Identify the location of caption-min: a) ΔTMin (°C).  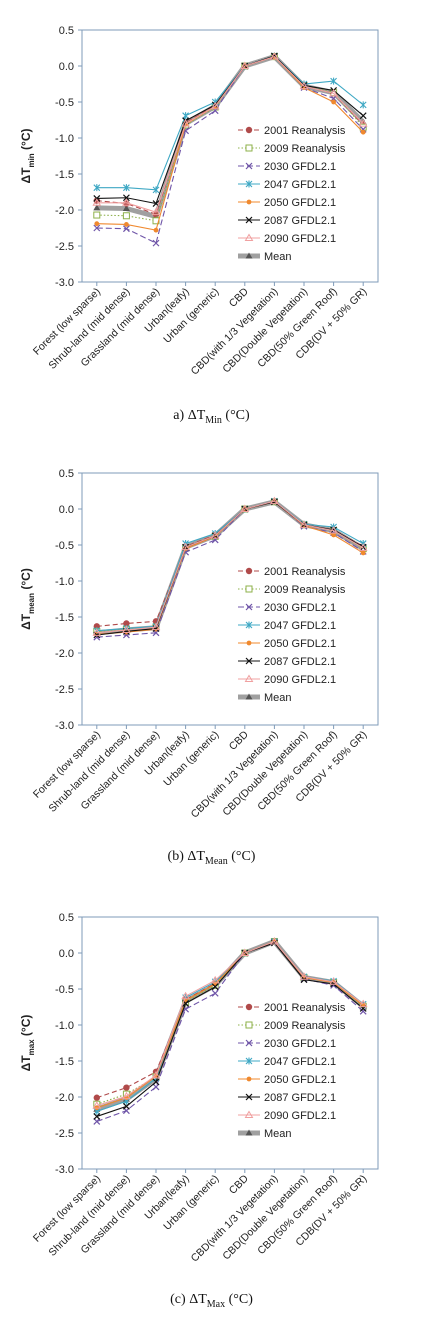
(211, 417).